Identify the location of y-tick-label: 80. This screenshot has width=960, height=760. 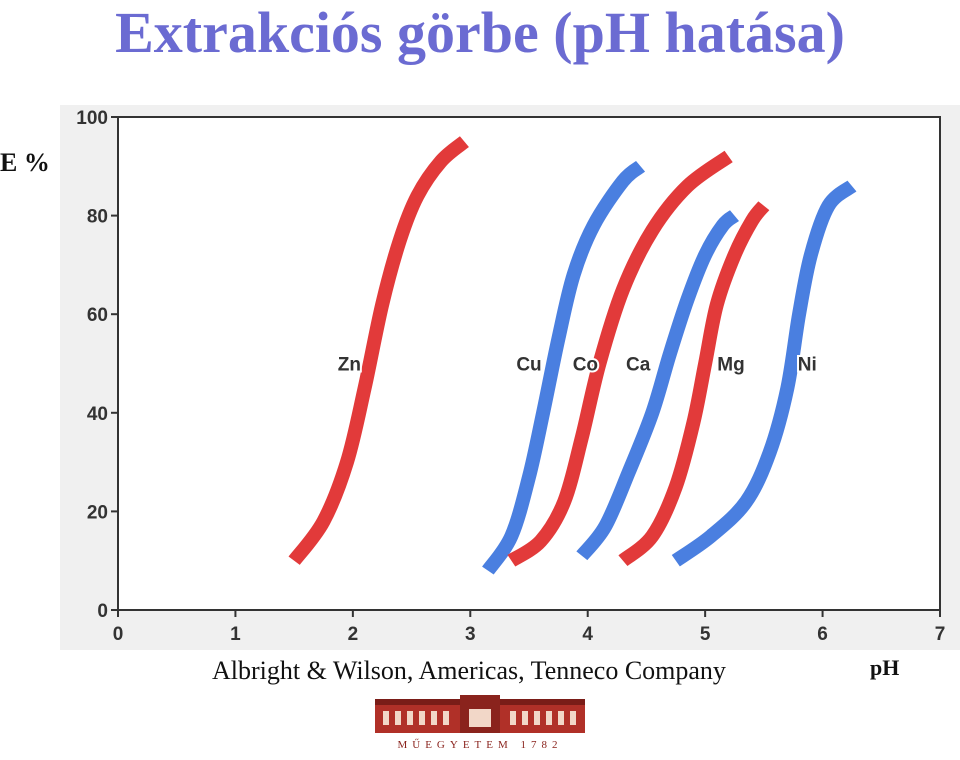
(97, 217).